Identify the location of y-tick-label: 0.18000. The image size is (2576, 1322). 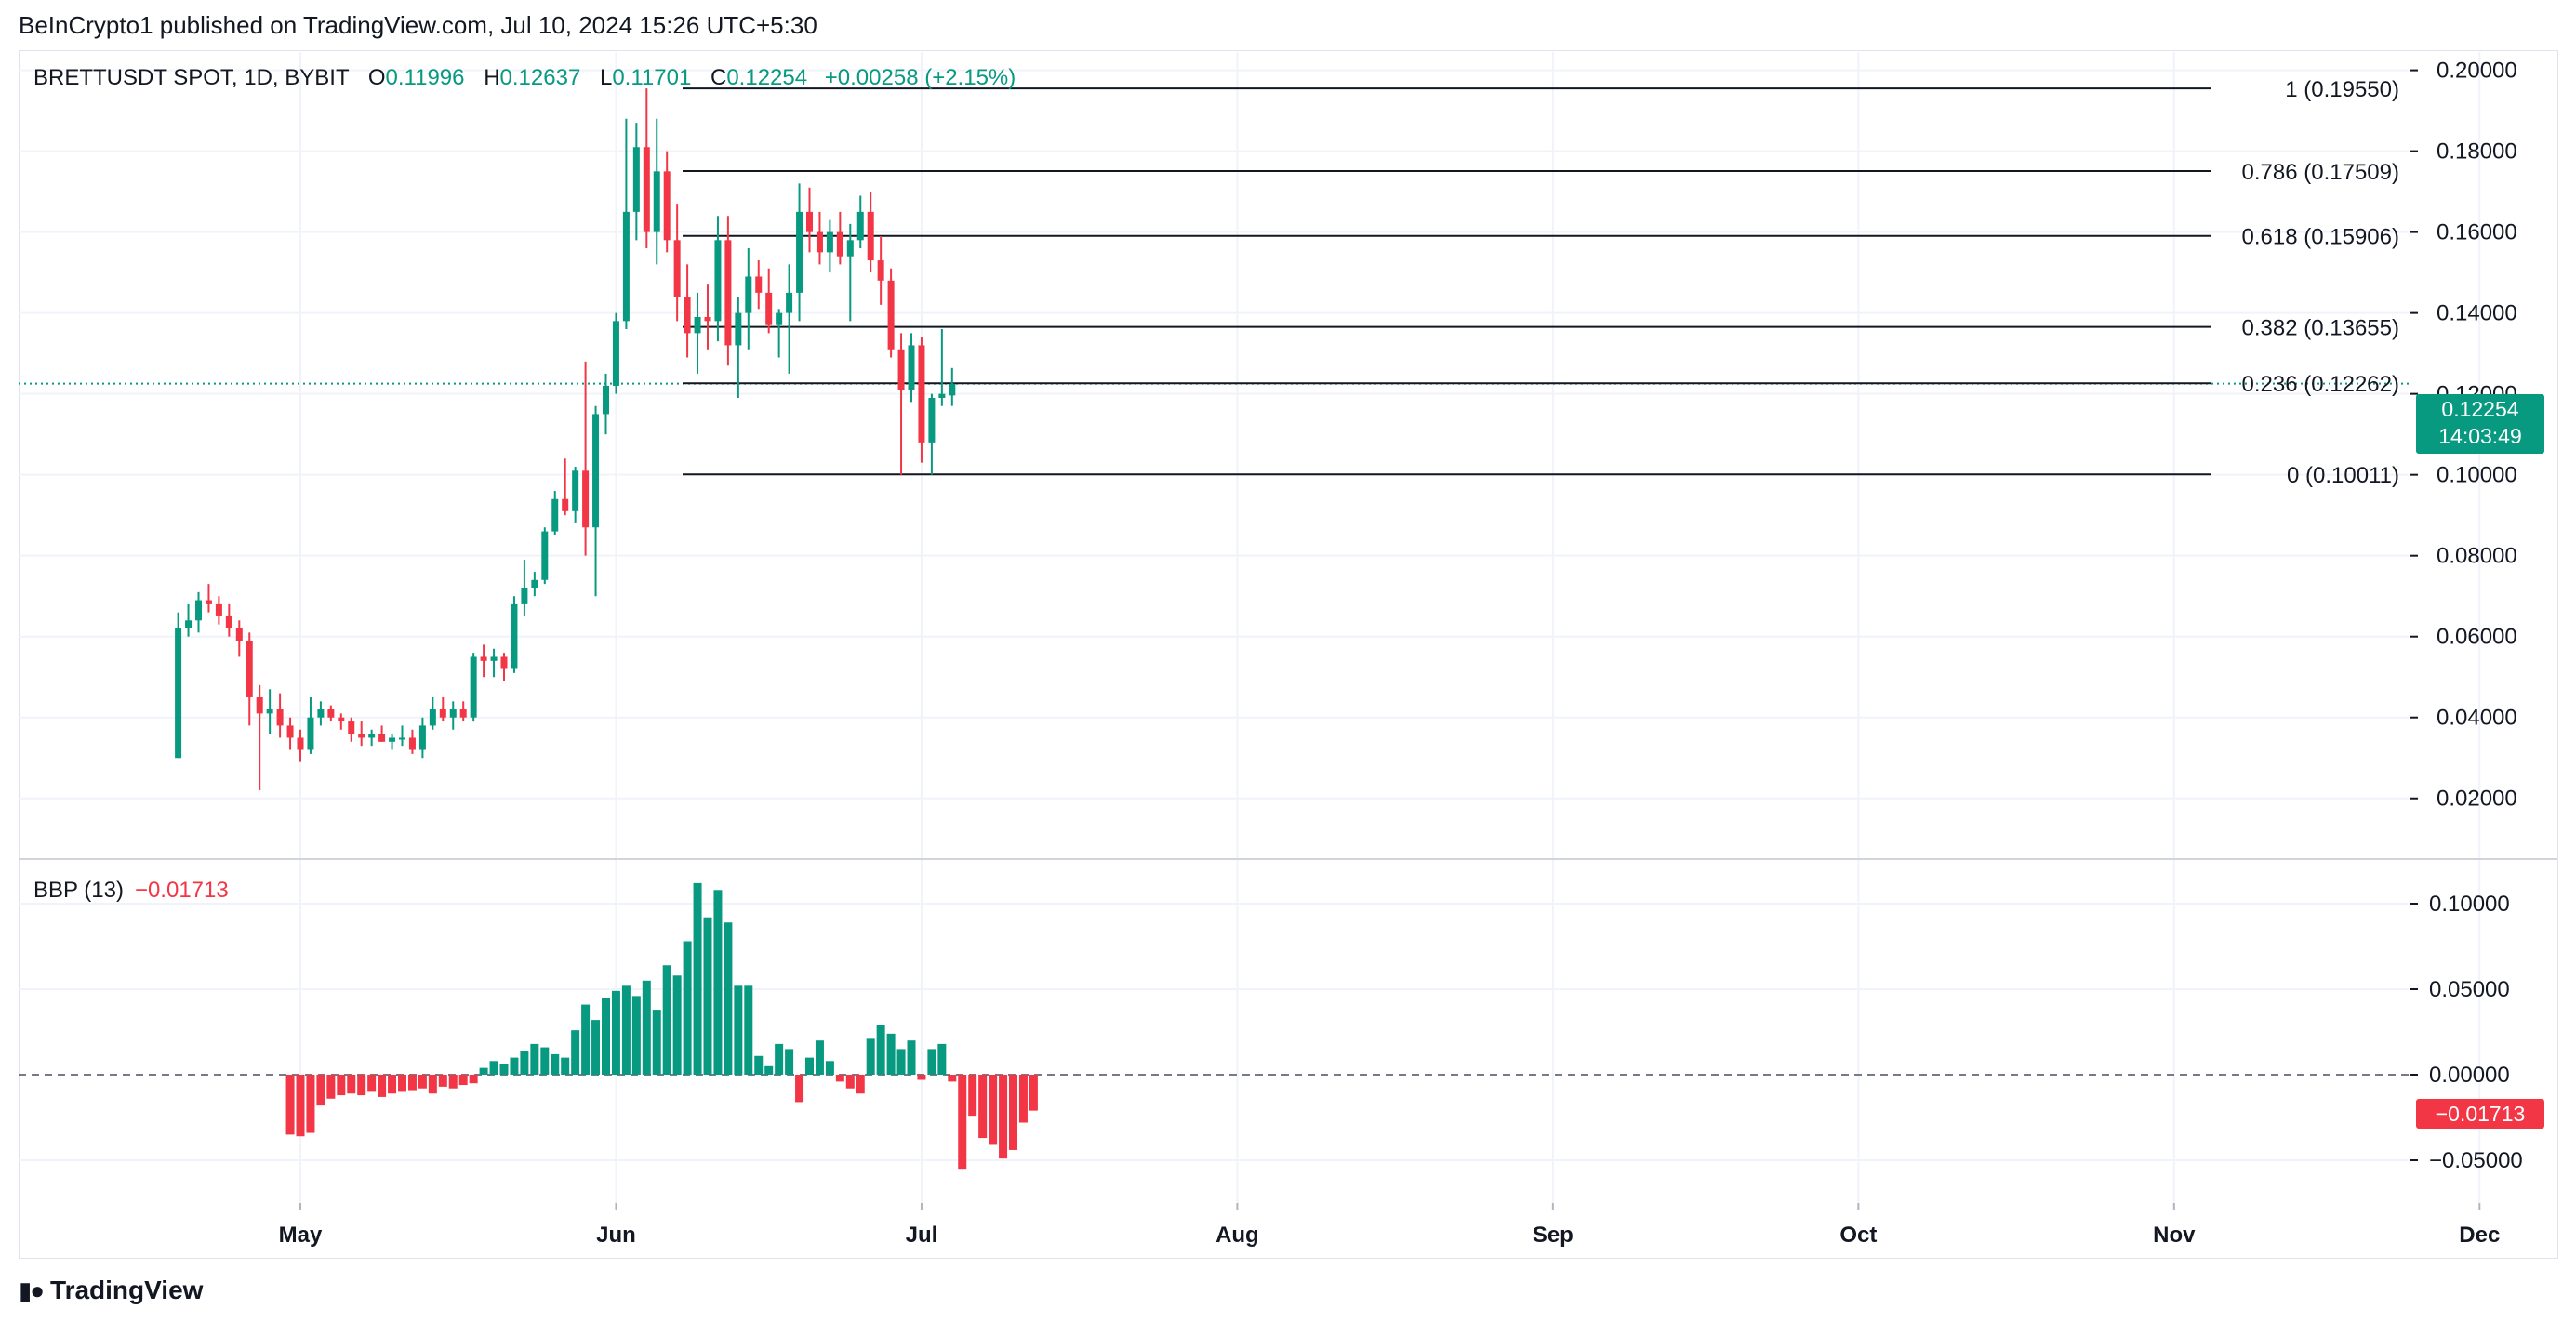
(2477, 152).